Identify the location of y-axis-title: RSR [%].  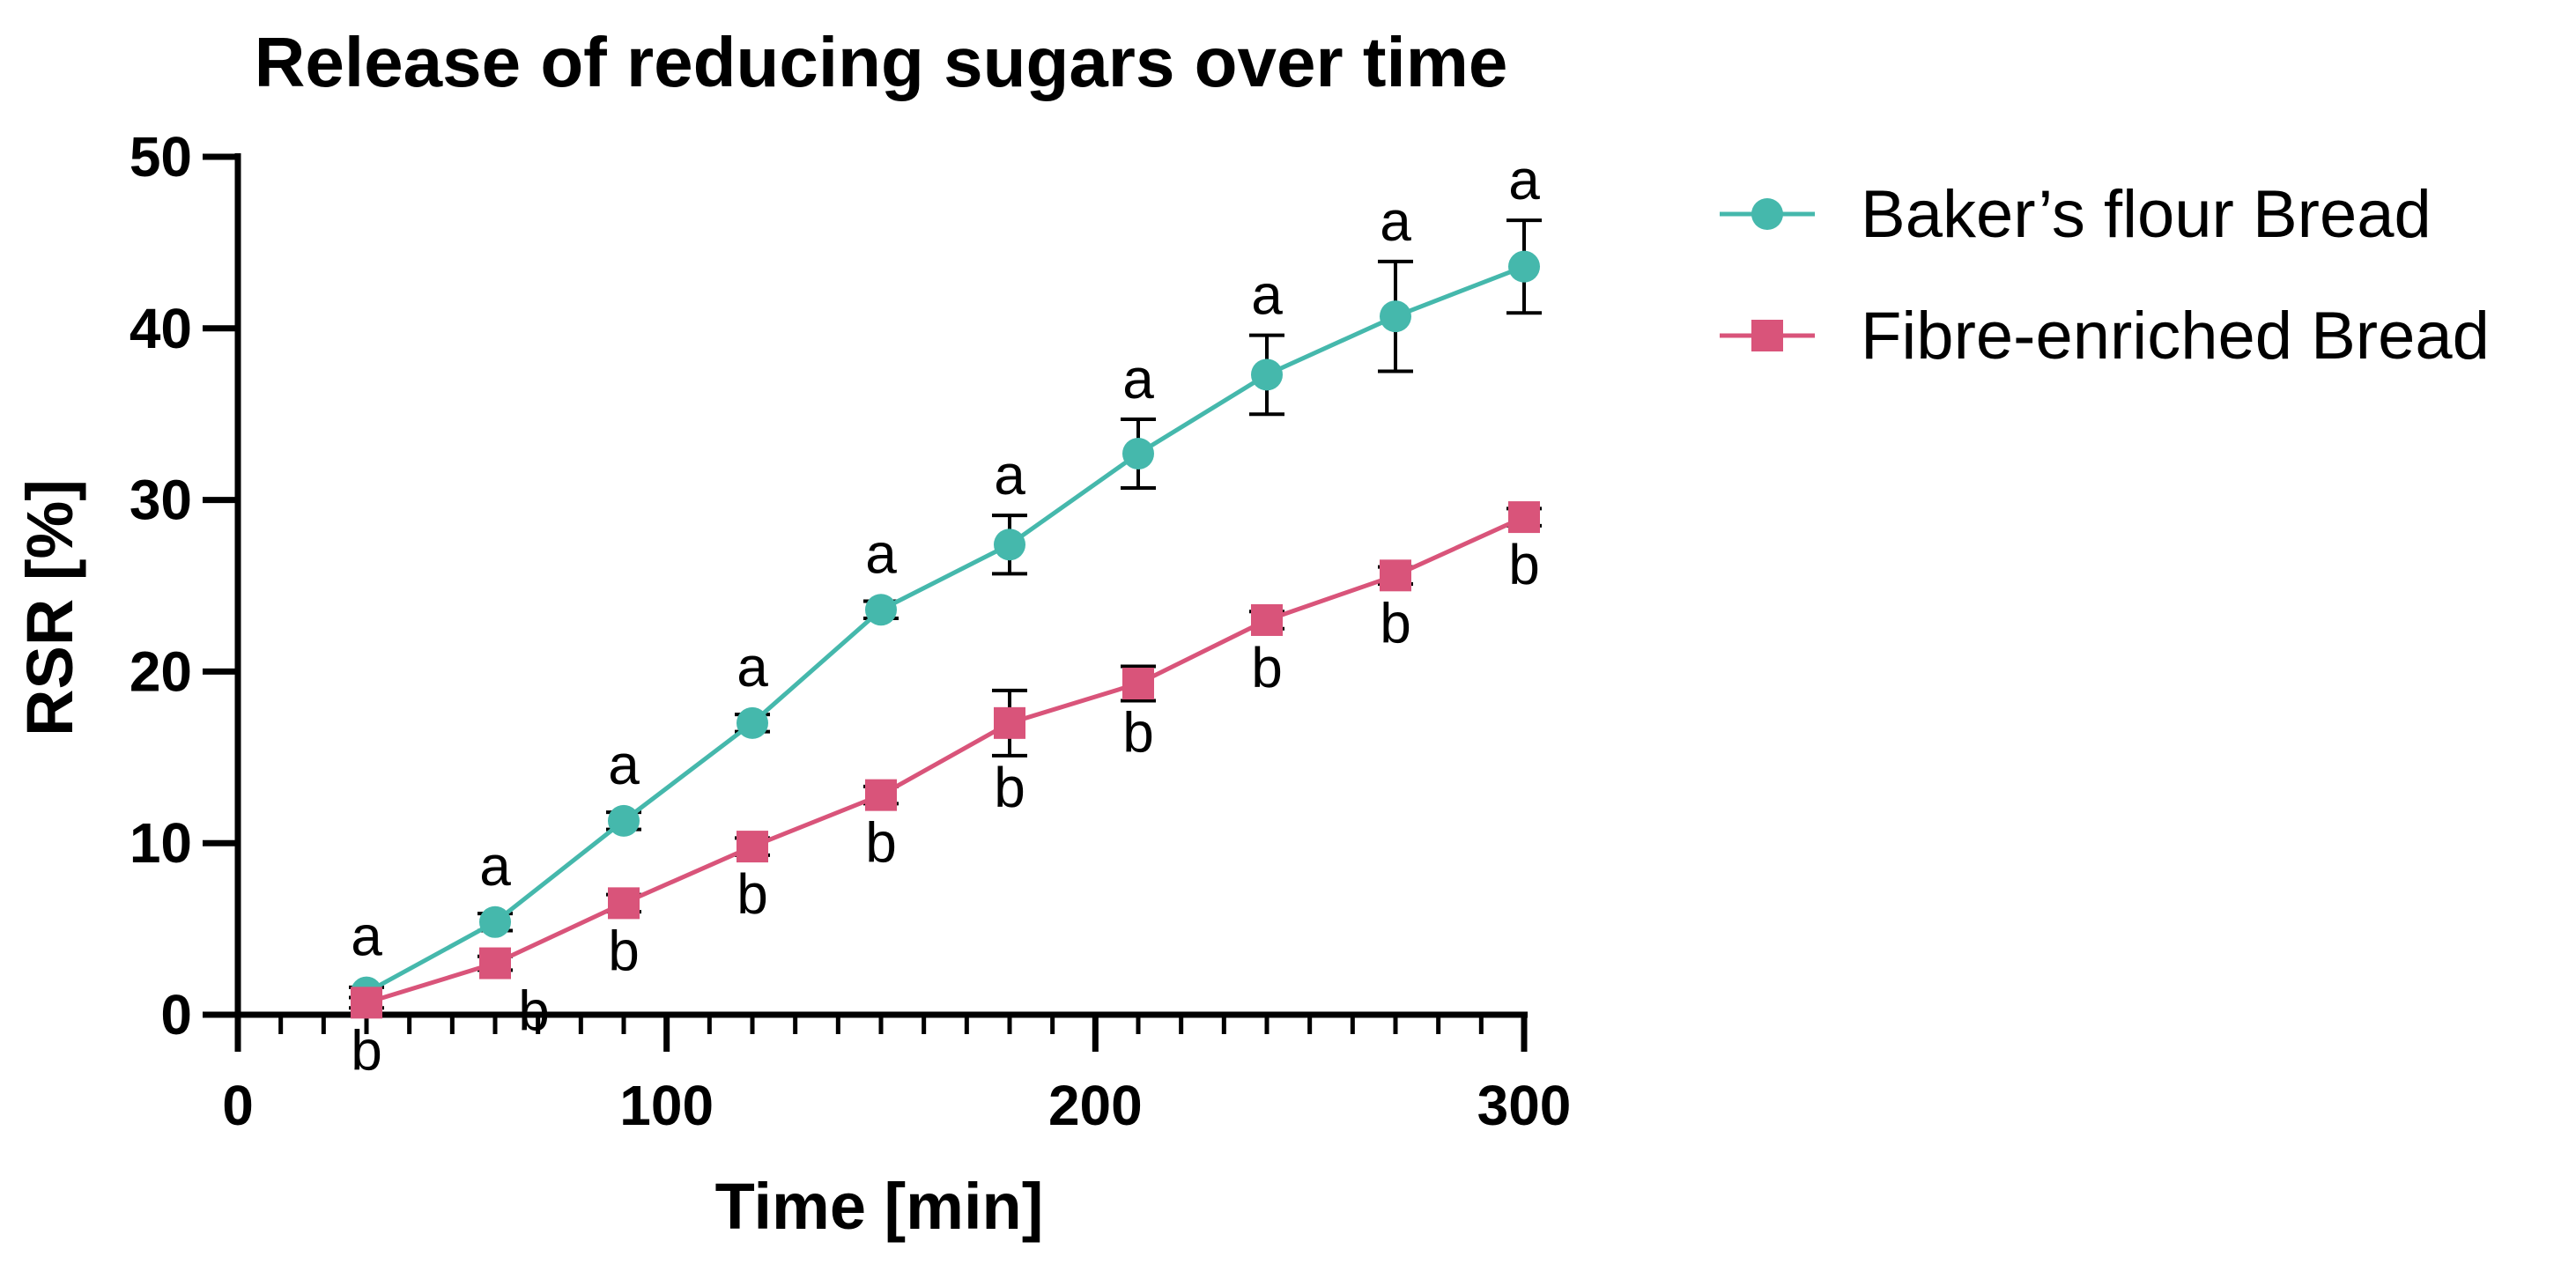
(50, 607).